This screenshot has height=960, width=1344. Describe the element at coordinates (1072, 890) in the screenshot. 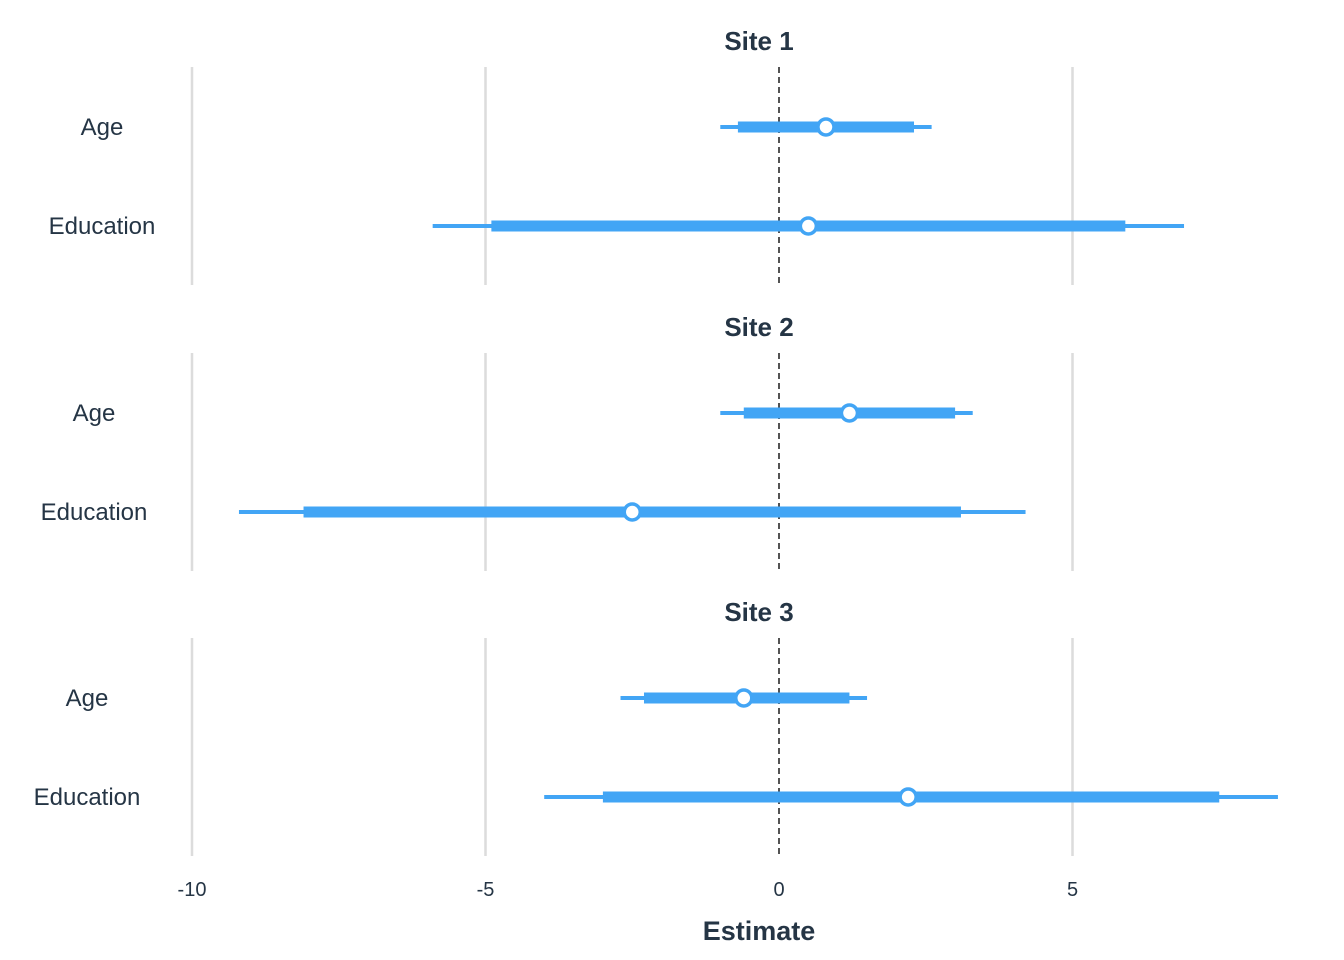

I see `x-tick-label: 5` at that location.